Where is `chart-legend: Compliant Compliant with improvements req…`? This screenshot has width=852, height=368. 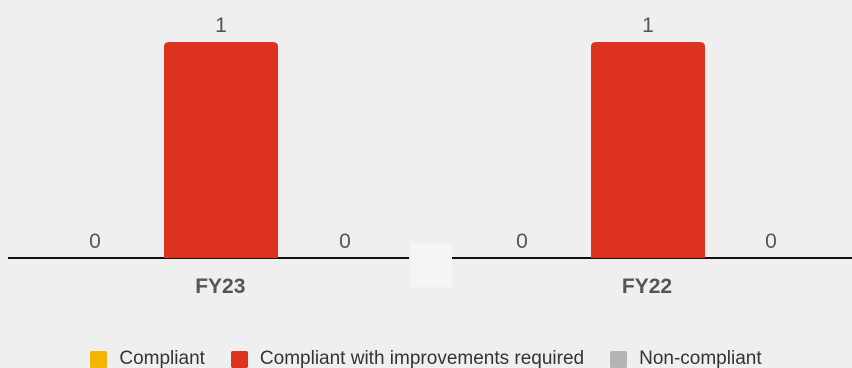 chart-legend: Compliant Compliant with improvements req… is located at coordinates (426, 358).